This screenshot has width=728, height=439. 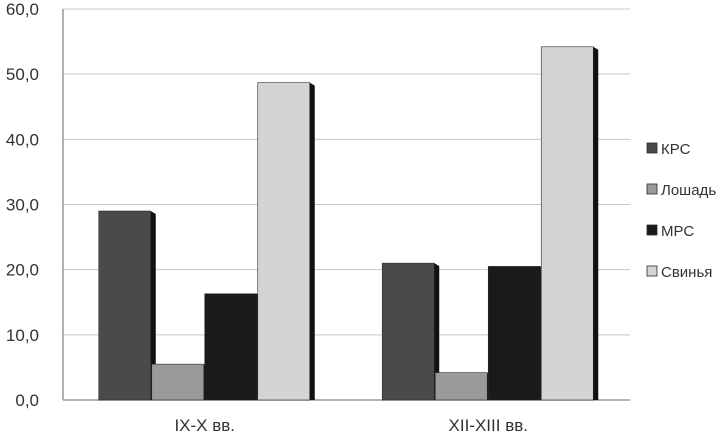 I want to click on y-tick-label: 0,0, so click(x=27, y=400).